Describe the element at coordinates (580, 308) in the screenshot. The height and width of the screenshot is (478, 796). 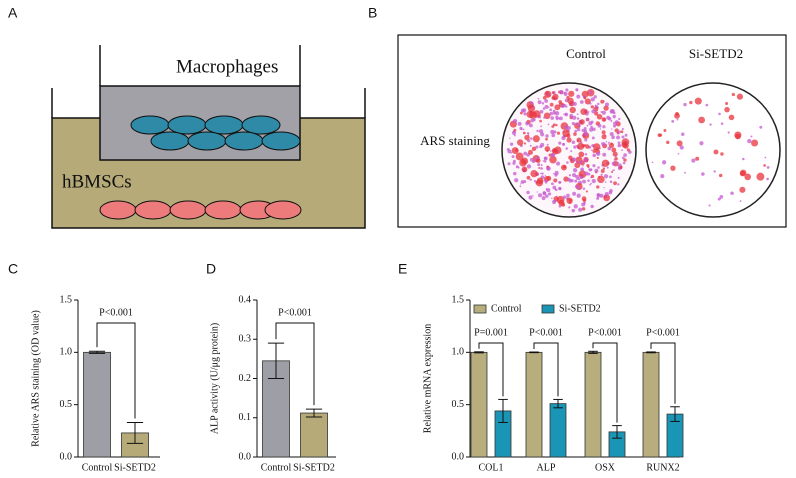
I see `legend-label: Si-SETD2` at that location.